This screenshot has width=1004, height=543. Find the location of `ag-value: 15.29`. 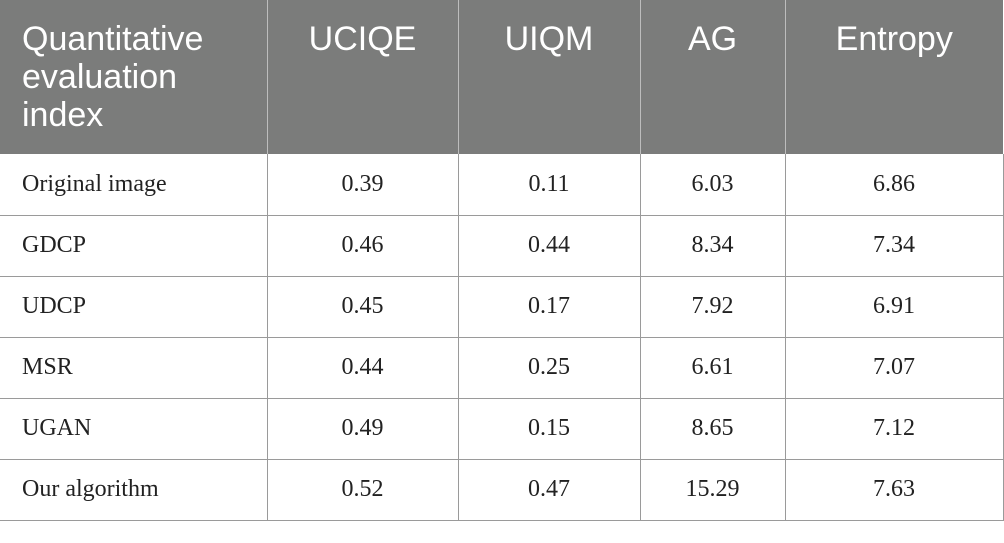

ag-value: 15.29 is located at coordinates (712, 489).